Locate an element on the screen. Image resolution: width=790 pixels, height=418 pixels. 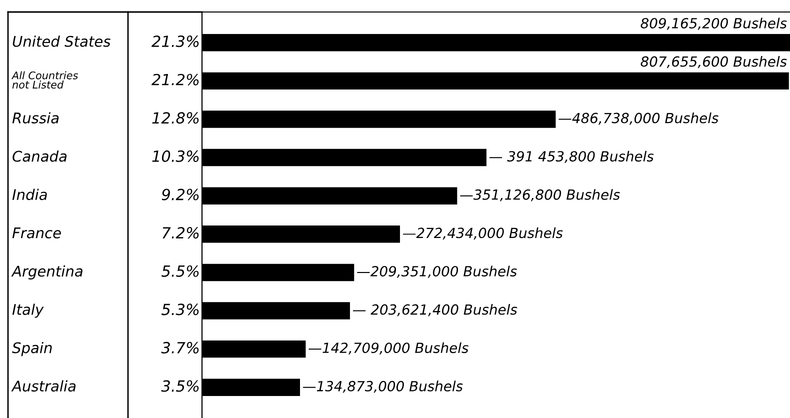
text: 3.7% is located at coordinates (180, 348).